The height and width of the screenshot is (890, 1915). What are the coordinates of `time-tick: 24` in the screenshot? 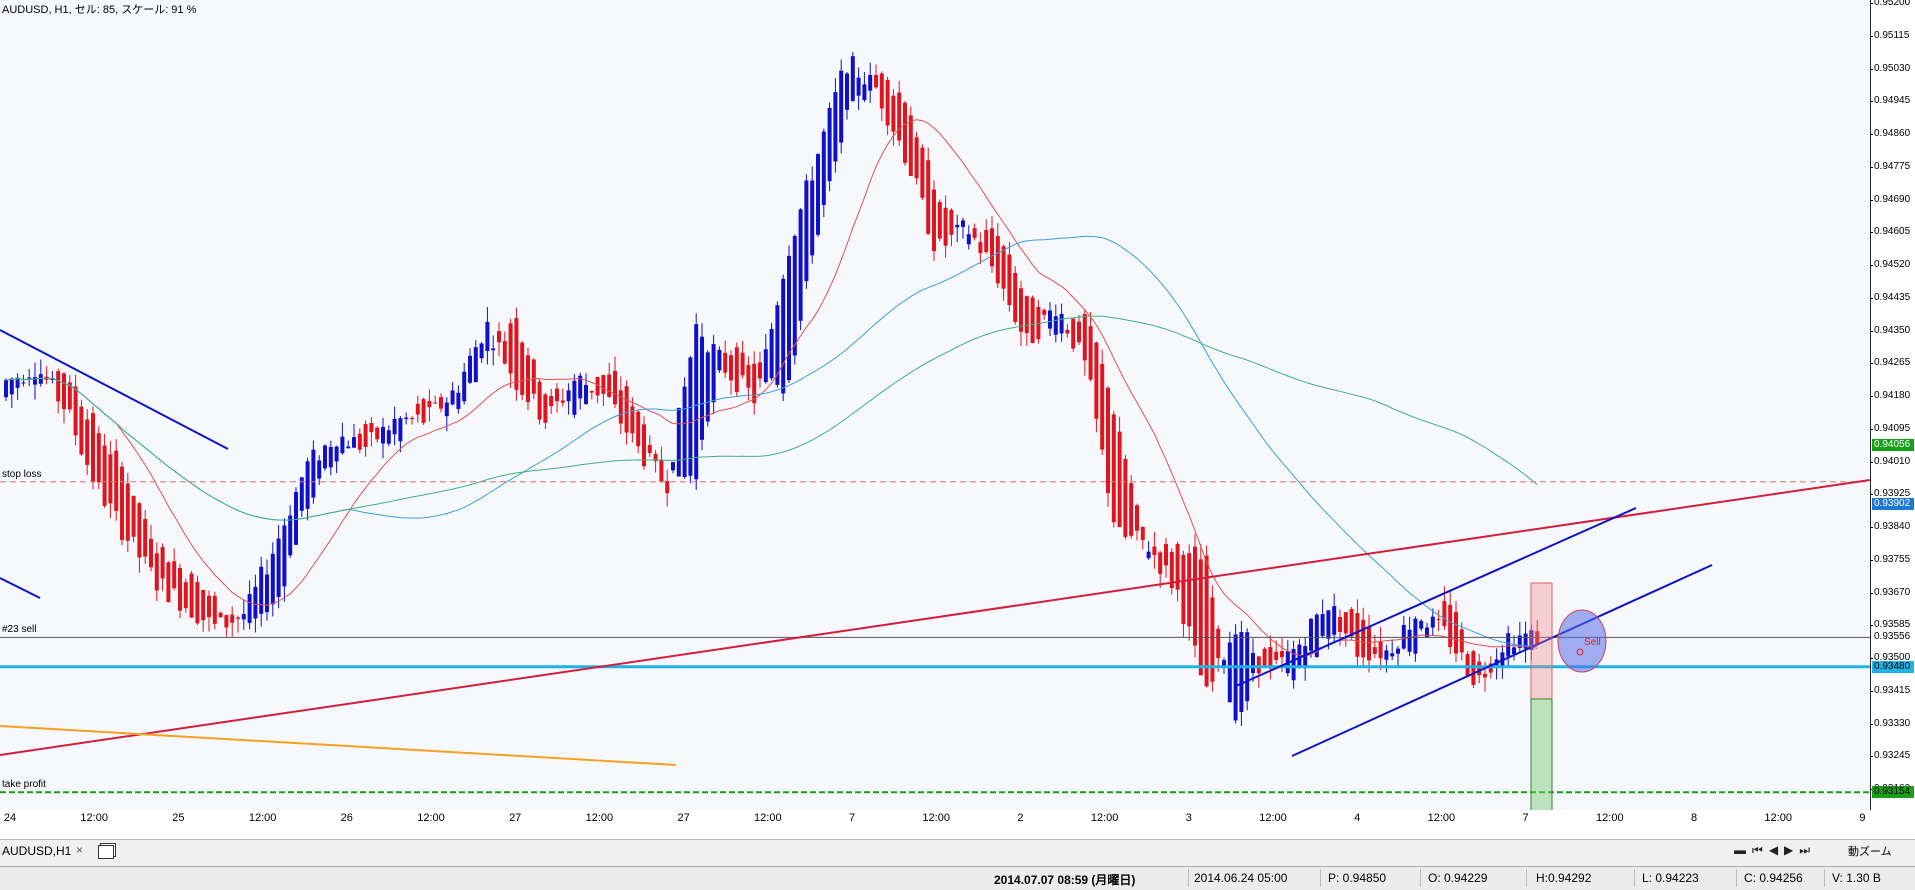 It's located at (10, 818).